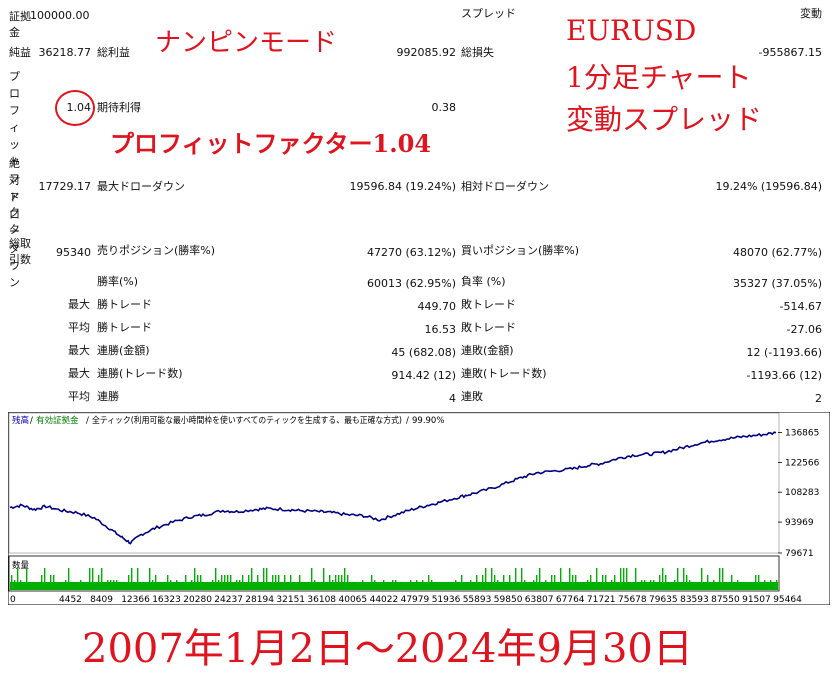  What do you see at coordinates (423, 375) in the screenshot?
I see `max-consec-profit-value: 914.42 (12)` at bounding box center [423, 375].